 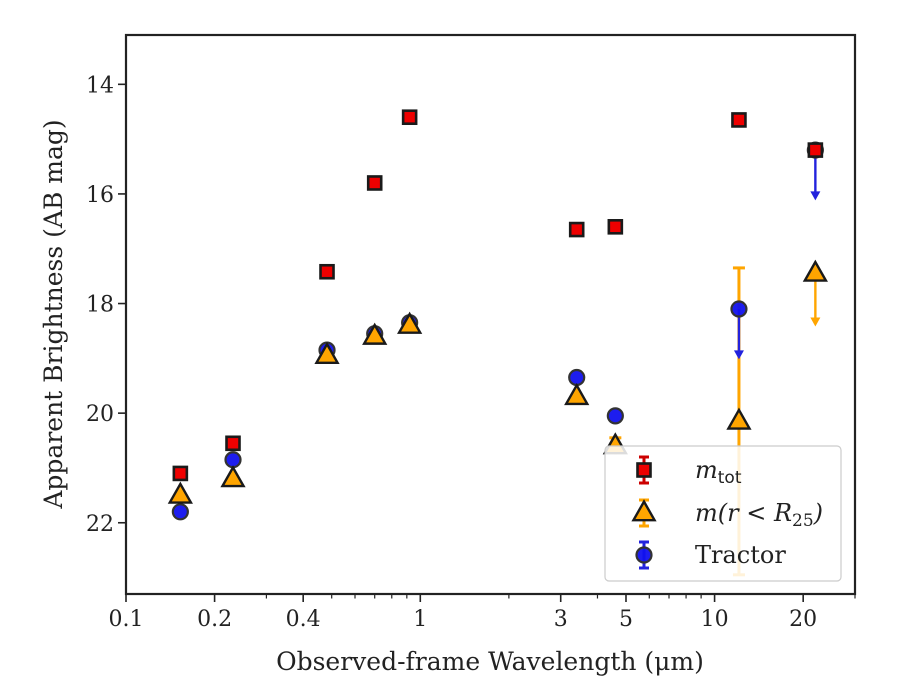 I want to click on x-tick-label: 20, so click(x=803, y=619).